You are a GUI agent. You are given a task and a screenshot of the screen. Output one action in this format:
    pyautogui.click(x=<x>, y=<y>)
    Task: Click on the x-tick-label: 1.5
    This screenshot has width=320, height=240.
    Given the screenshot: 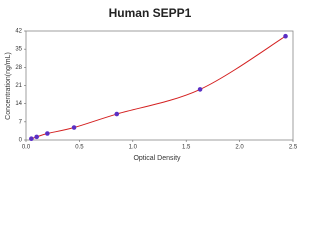 What is the action you would take?
    pyautogui.click(x=186, y=148)
    